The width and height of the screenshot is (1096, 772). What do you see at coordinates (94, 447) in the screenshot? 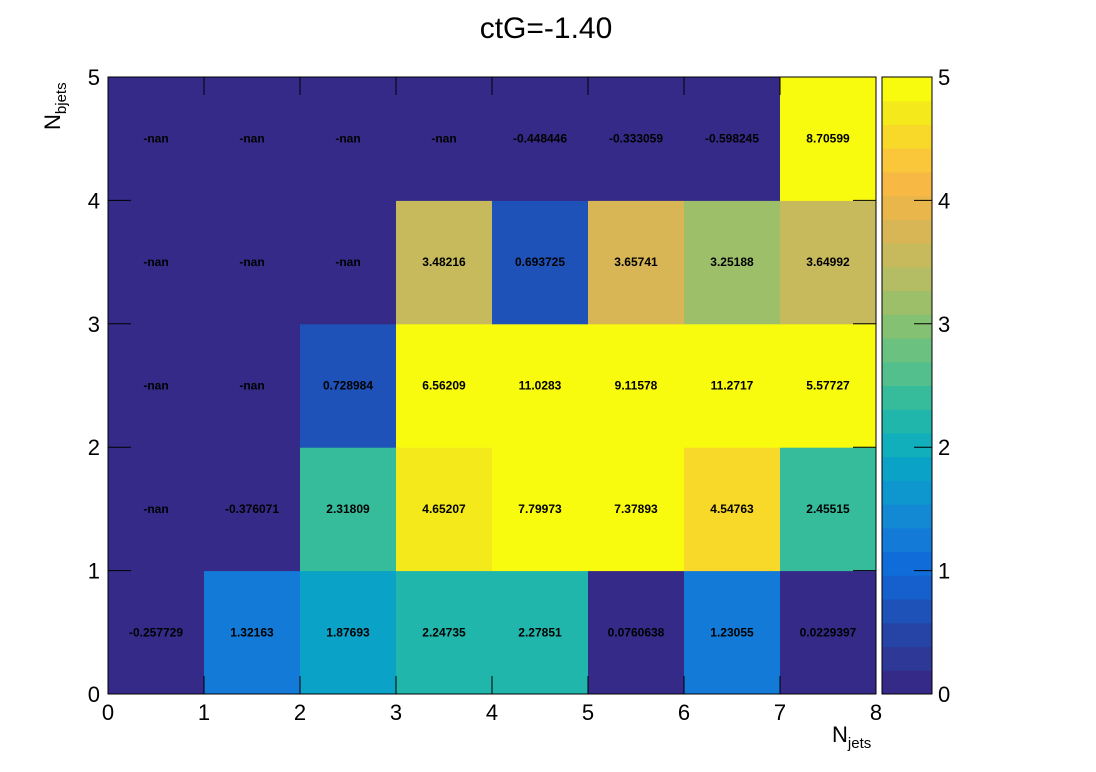
I see `y-tick-label: 2` at bounding box center [94, 447].